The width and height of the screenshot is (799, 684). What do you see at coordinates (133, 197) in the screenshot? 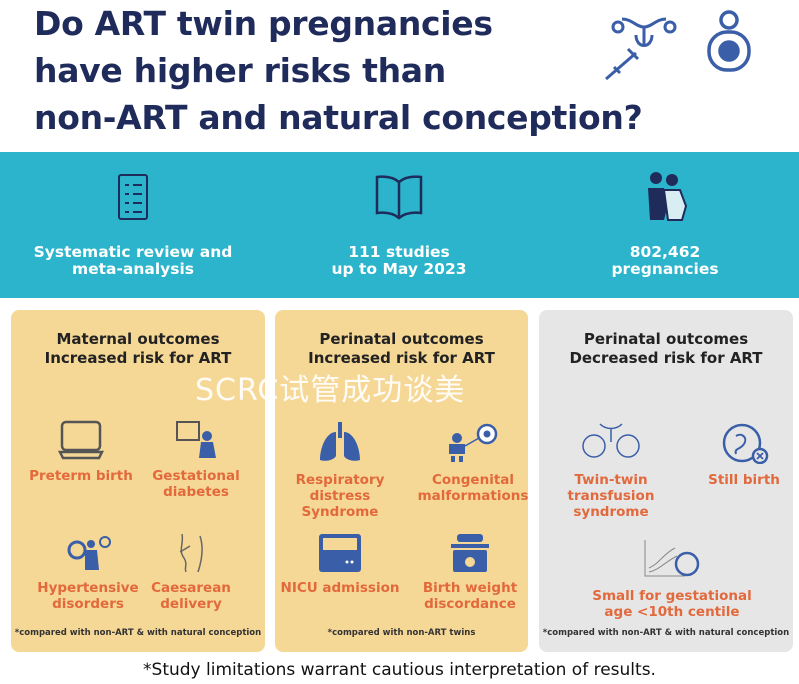
I see `checklist-icon` at bounding box center [133, 197].